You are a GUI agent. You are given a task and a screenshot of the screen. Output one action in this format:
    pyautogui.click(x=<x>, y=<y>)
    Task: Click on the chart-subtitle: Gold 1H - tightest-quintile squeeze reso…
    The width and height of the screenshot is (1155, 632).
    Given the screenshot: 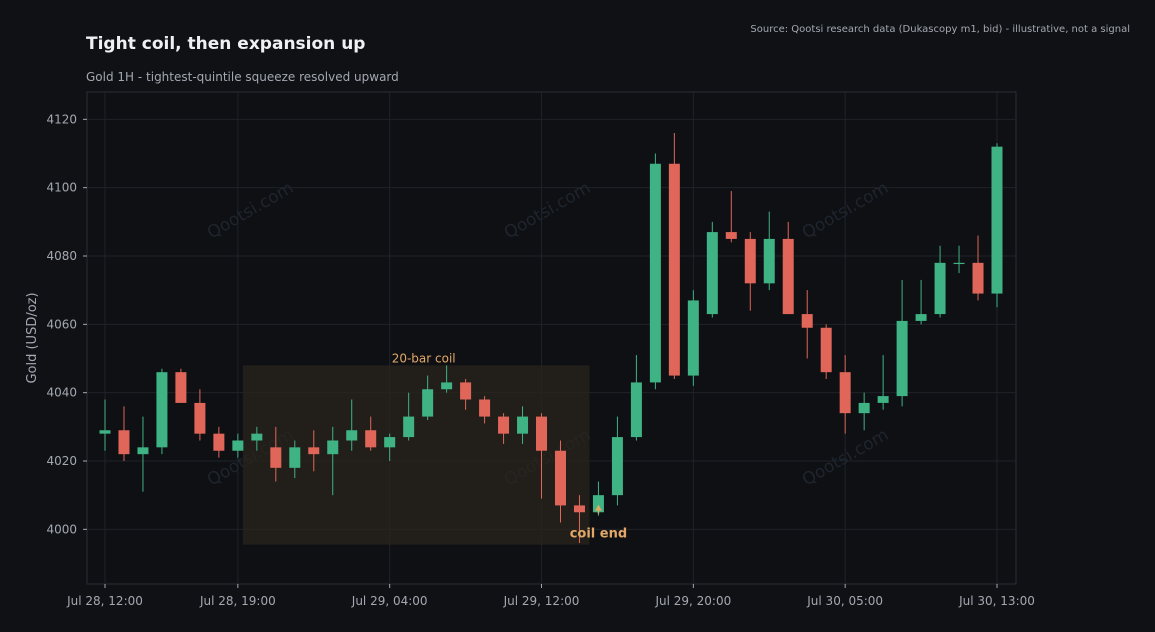 What is the action you would take?
    pyautogui.click(x=242, y=77)
    